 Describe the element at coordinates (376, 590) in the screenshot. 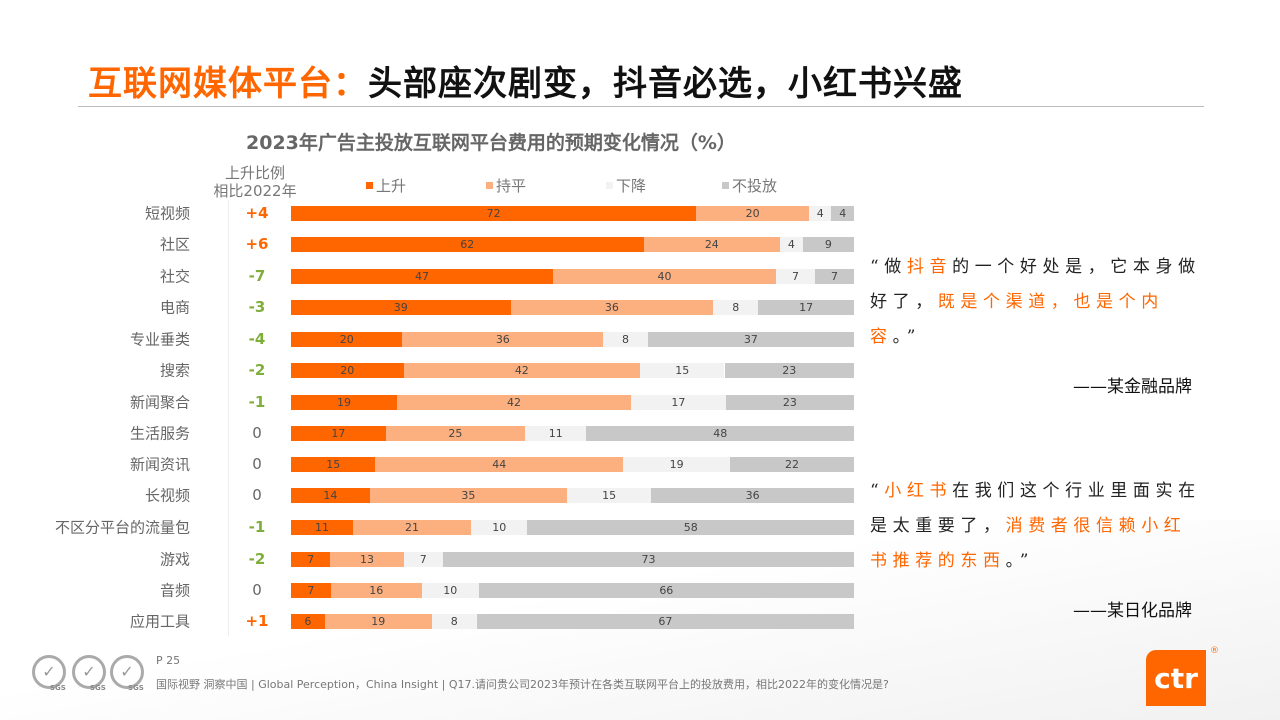

I see `bar-segment-持平: 16` at that location.